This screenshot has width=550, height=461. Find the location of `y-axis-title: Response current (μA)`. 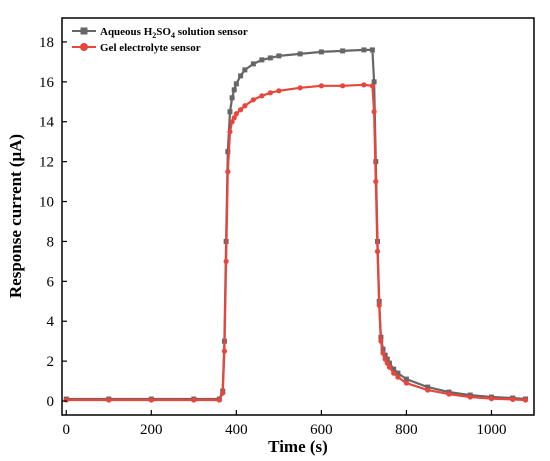

y-axis-title: Response current (μA) is located at coordinates (15, 216).